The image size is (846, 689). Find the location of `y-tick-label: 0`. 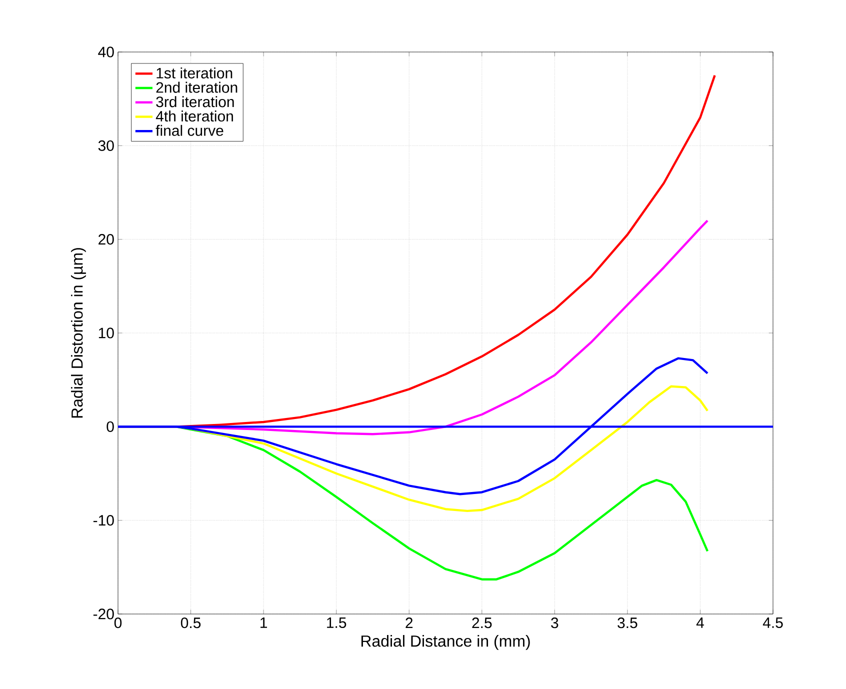

y-tick-label: 0 is located at coordinates (110, 426).